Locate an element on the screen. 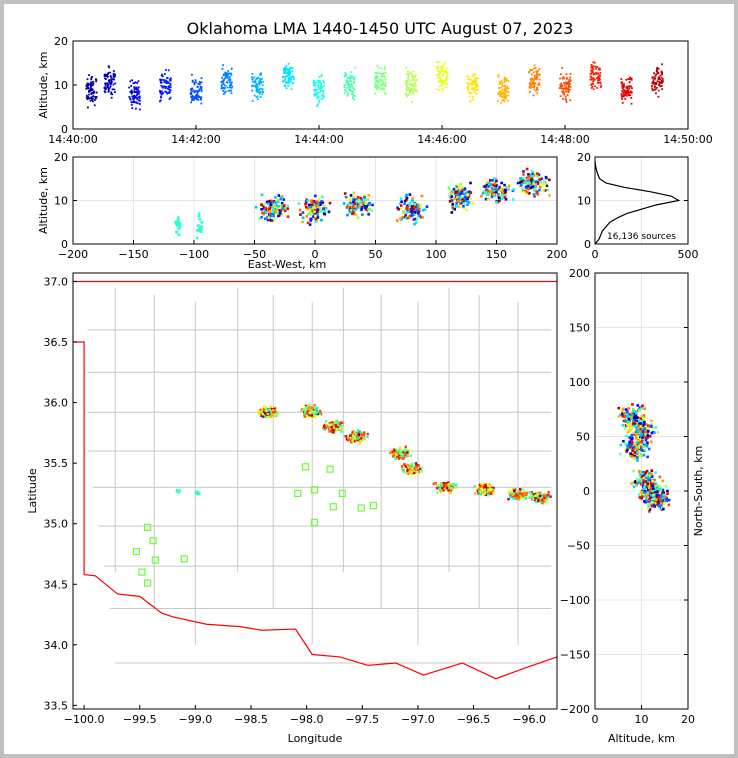  lma-station-marker is located at coordinates (333, 507).